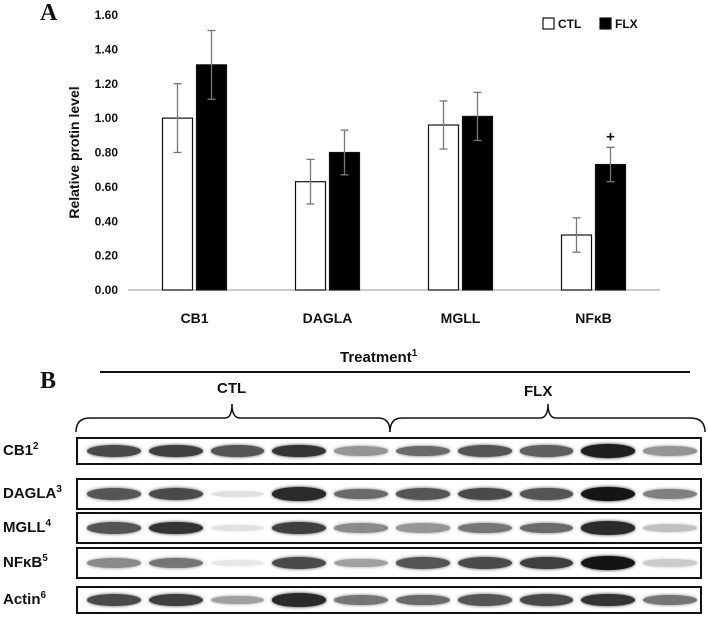 Image resolution: width=708 pixels, height=621 pixels. I want to click on blot-row-label: MGLL4, so click(27, 527).